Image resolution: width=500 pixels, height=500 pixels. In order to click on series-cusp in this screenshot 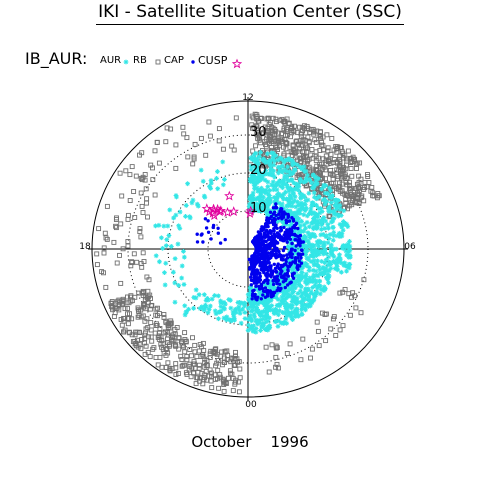, I will do `click(228, 205)`.